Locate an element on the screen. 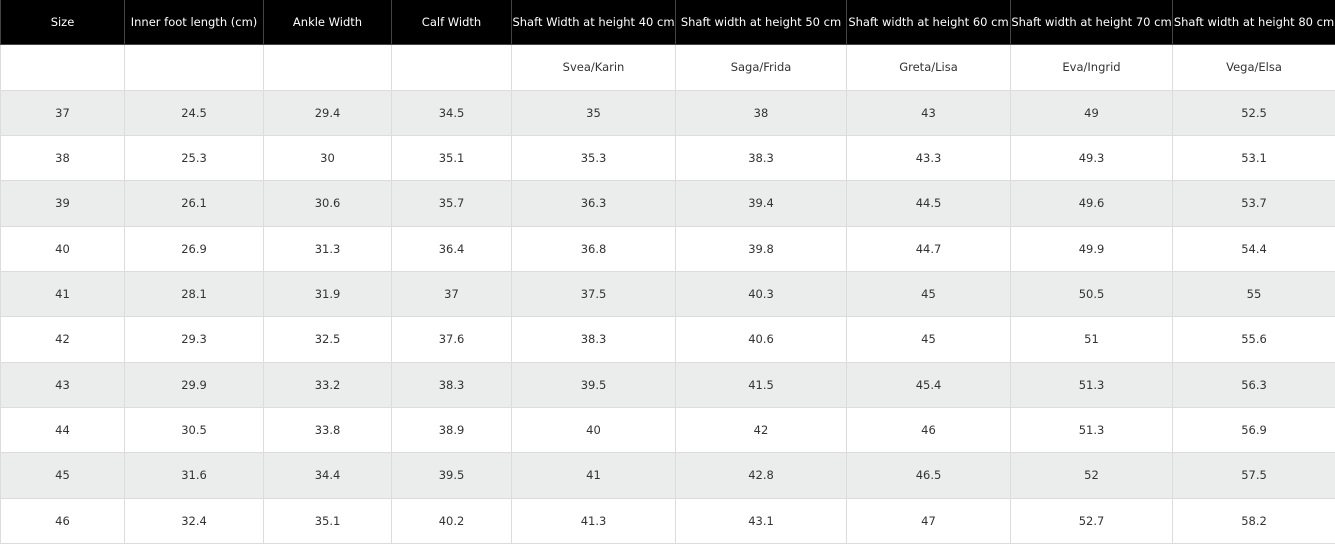 The height and width of the screenshot is (544, 1335). size-row: 40 26.9 31.3 36.4 36.8 39.8 44.7 49.9 54.4 is located at coordinates (667, 248).